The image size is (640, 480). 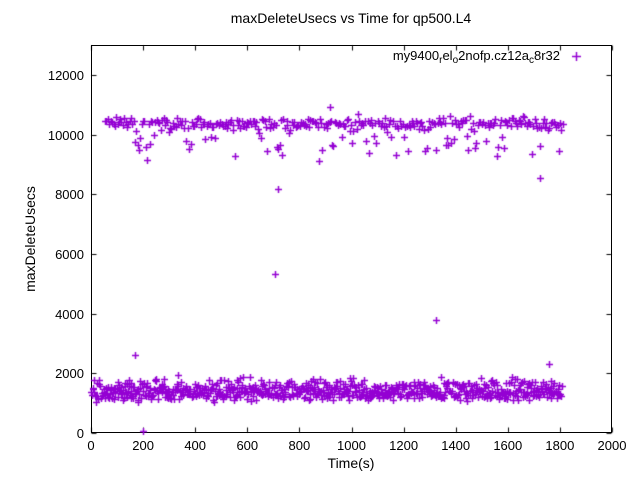 I want to click on x-tick-label: 1600, so click(x=508, y=445).